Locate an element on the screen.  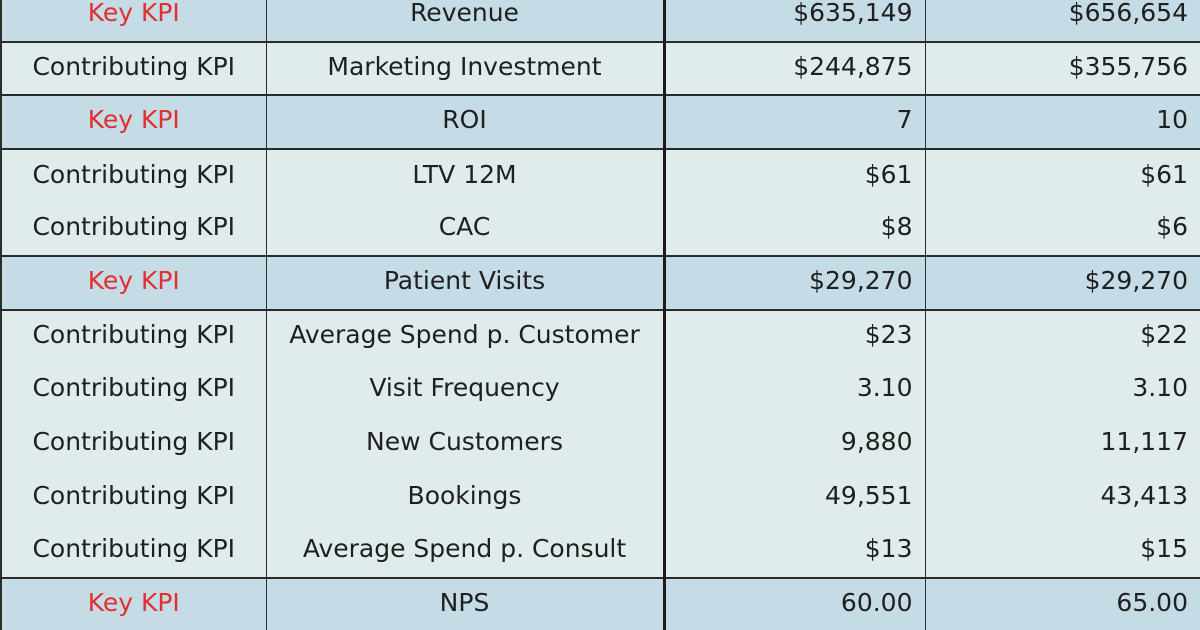
kpi-row-revenue: Key KPI Revenue $635,149 $656,654 is located at coordinates (600, 21).